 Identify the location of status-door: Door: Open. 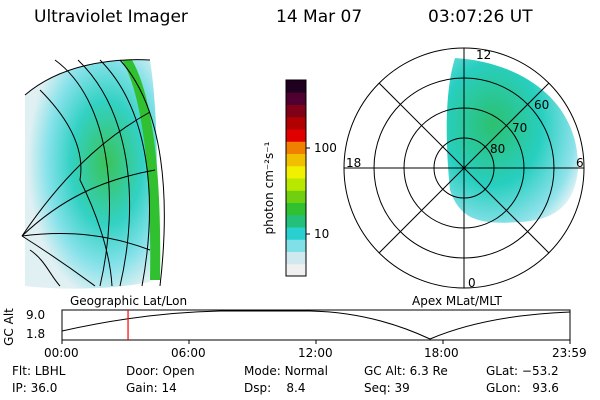
(160, 371).